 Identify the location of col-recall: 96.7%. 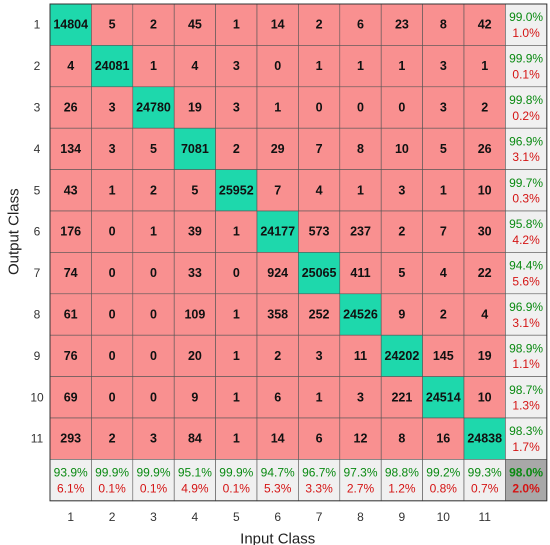
(319, 473).